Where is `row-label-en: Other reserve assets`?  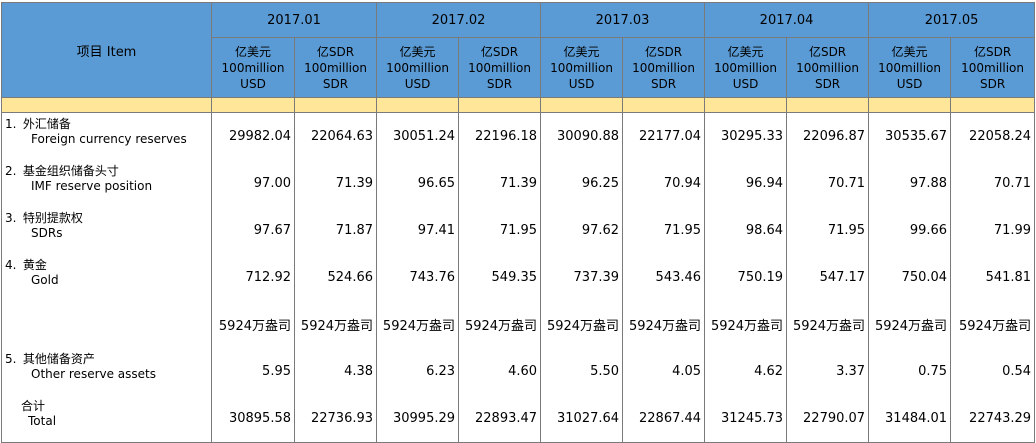 row-label-en: Other reserve assets is located at coordinates (94, 374).